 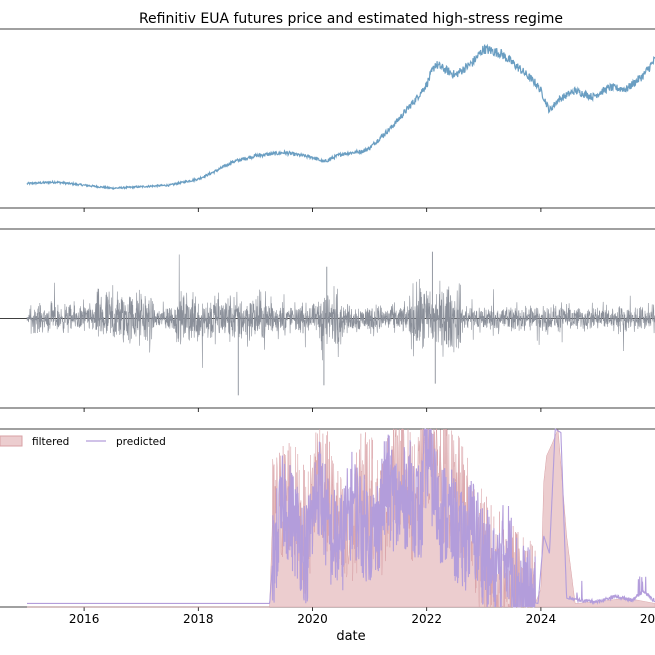 What do you see at coordinates (647, 619) in the screenshot?
I see `x-tick-label-2026: 2026` at bounding box center [647, 619].